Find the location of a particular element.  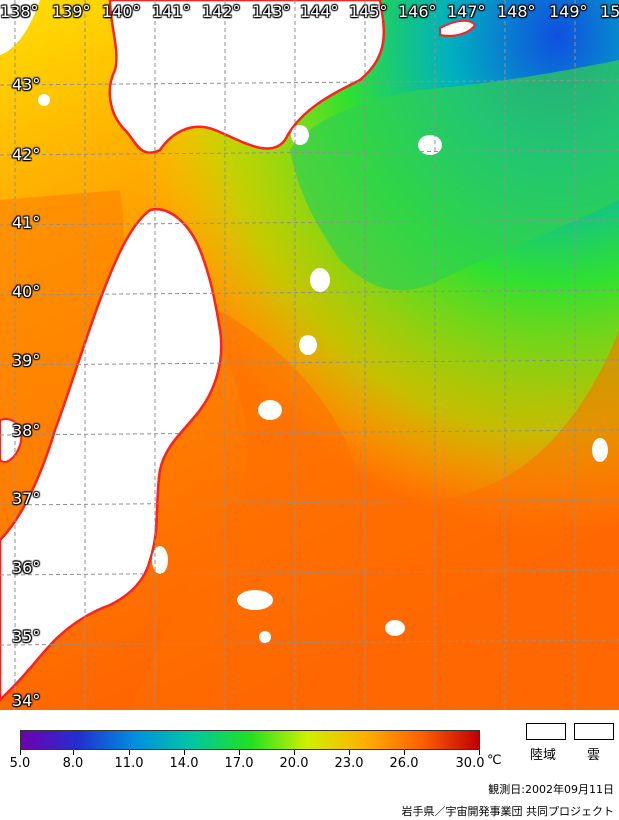

cloud-legend-swatch is located at coordinates (594, 731).